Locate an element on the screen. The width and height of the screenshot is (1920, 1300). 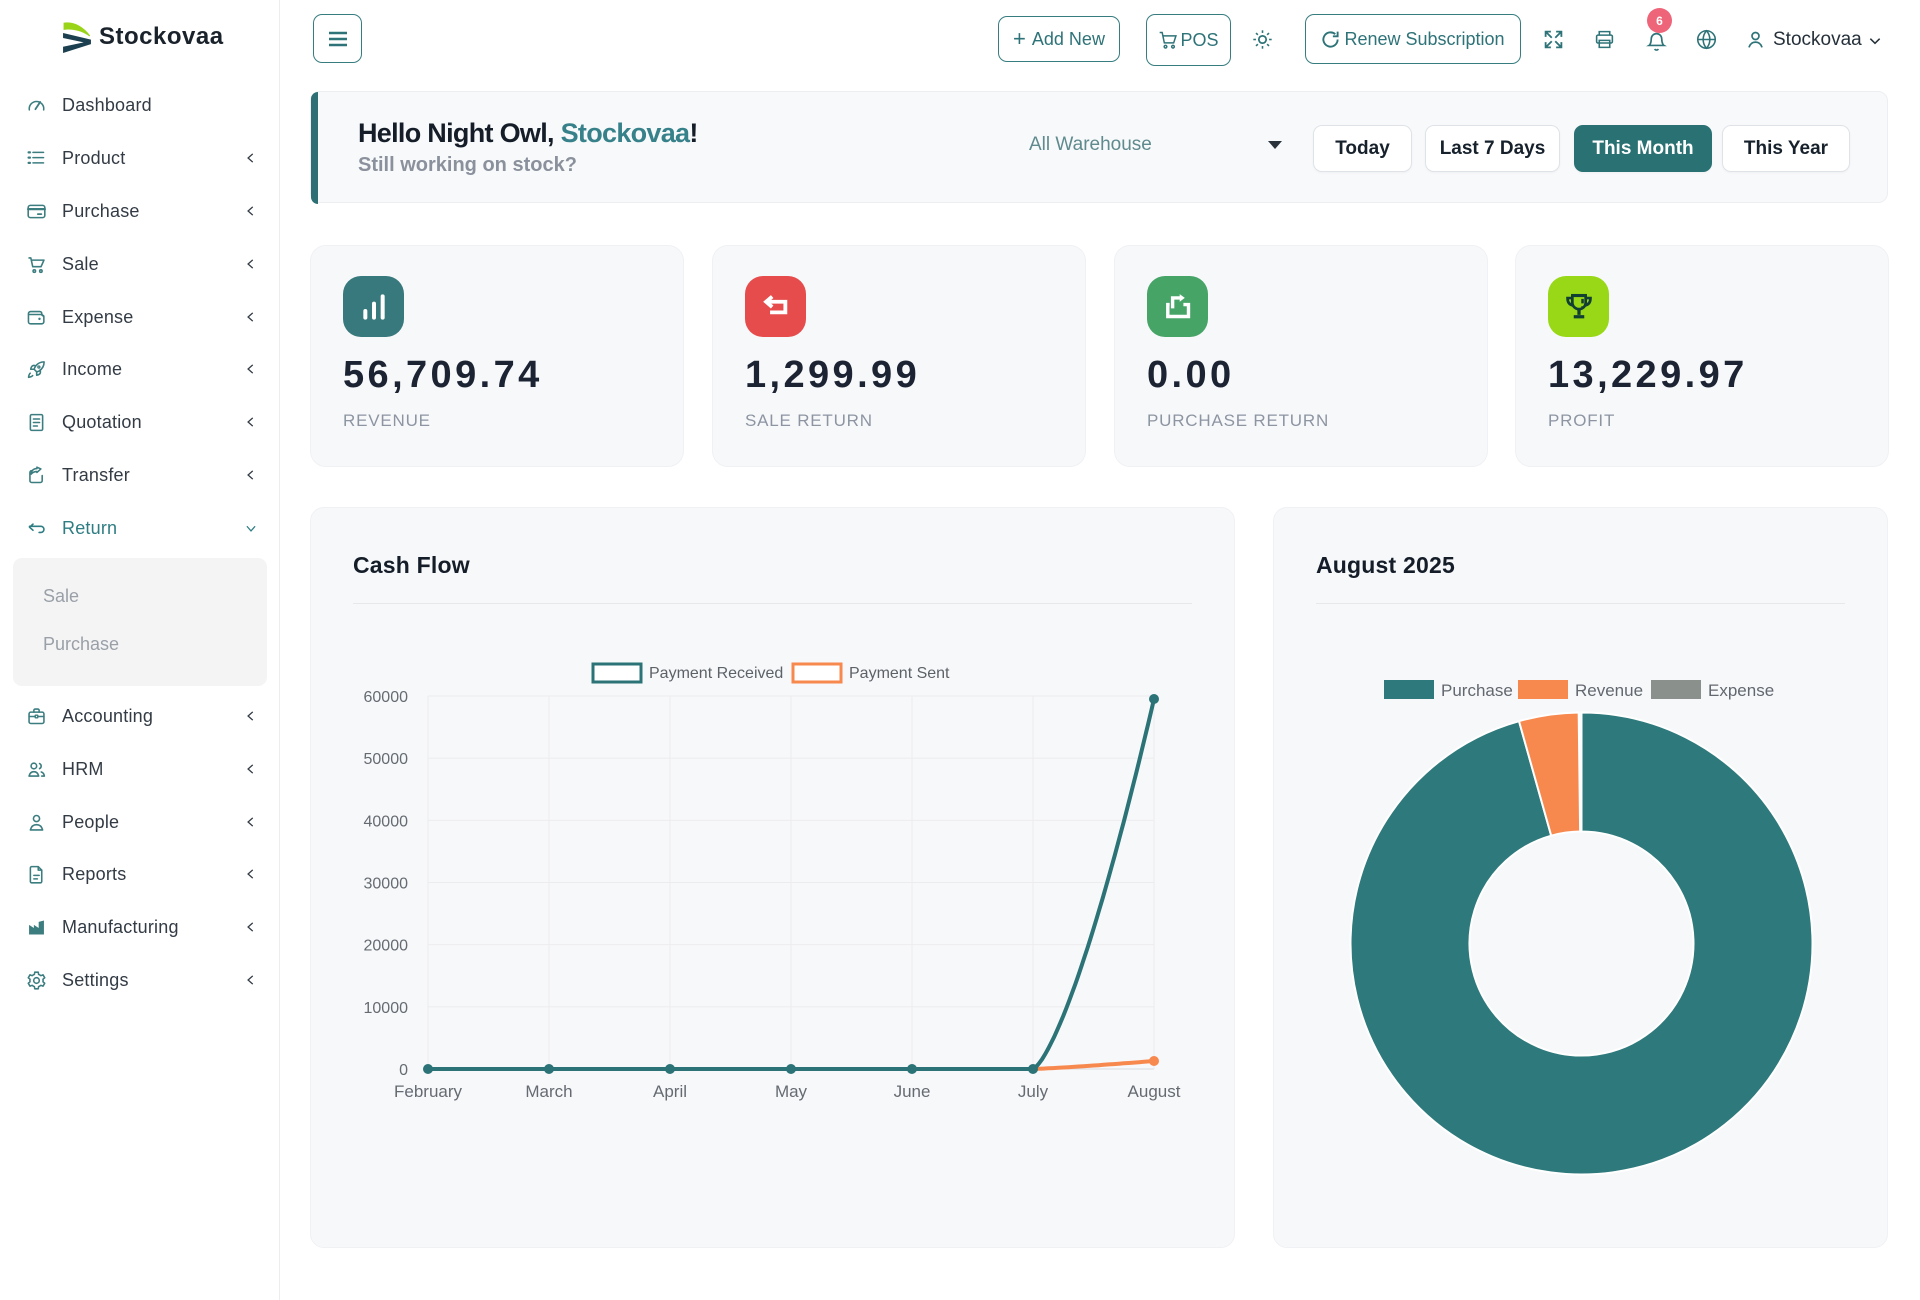
svg-text: August is located at coordinates (1154, 1091).